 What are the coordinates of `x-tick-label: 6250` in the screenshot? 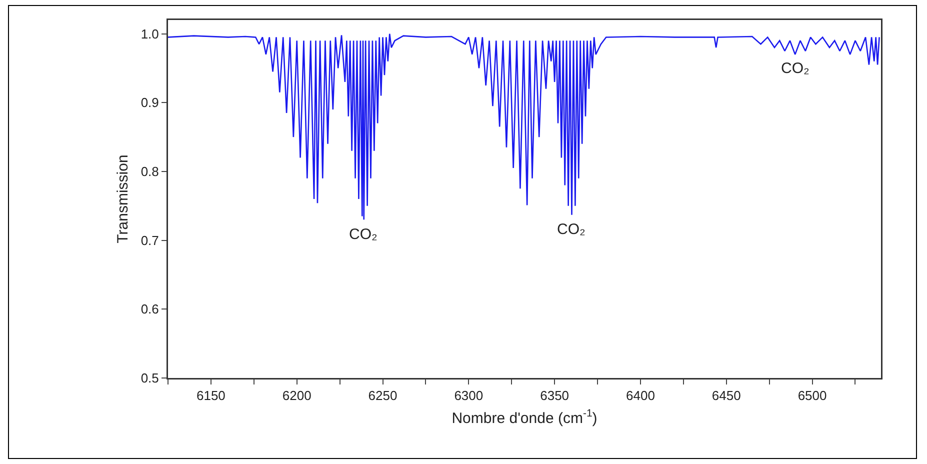 It's located at (383, 396).